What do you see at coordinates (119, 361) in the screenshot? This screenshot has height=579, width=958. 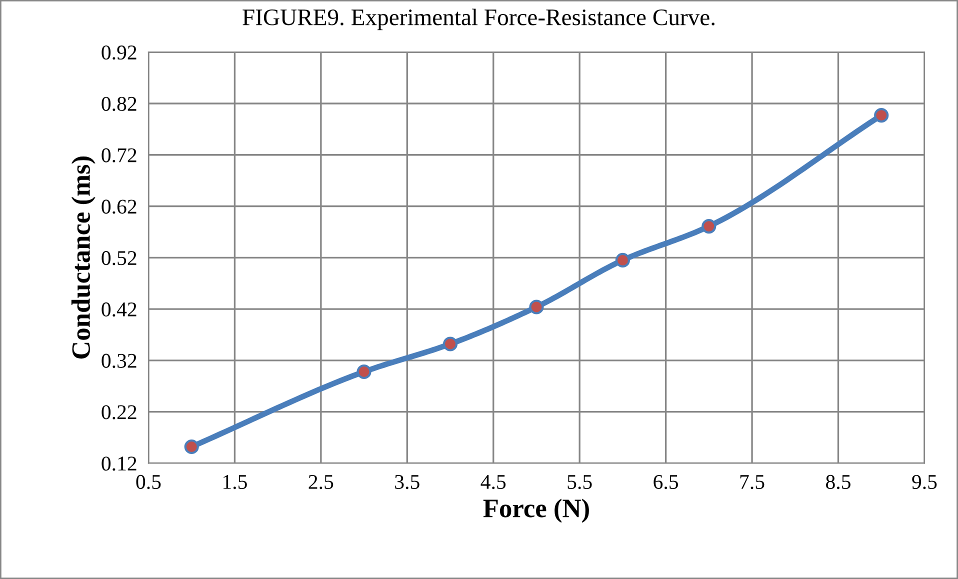 I see `y-tick-label: 0.32` at bounding box center [119, 361].